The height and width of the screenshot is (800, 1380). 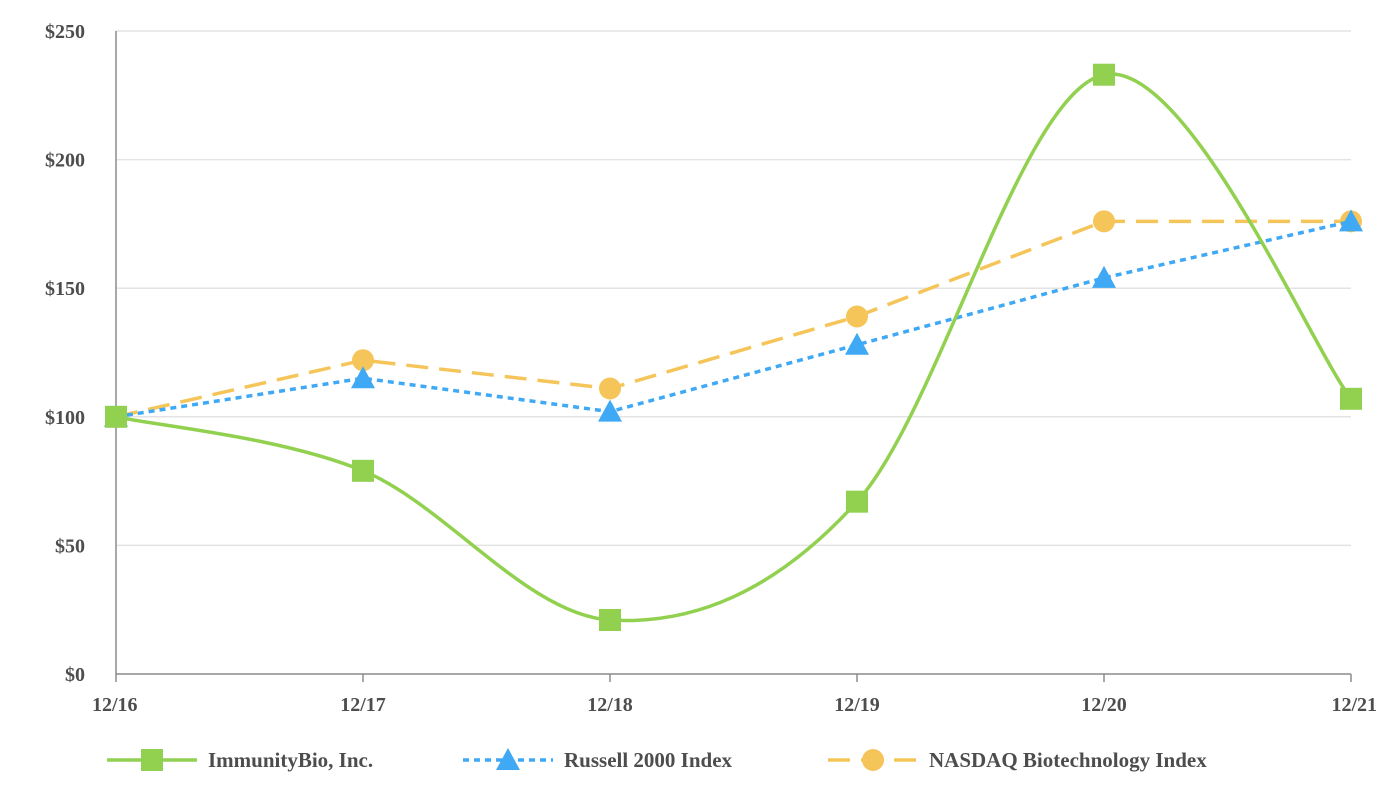 I want to click on x-tick-label: 12/16, so click(x=115, y=705).